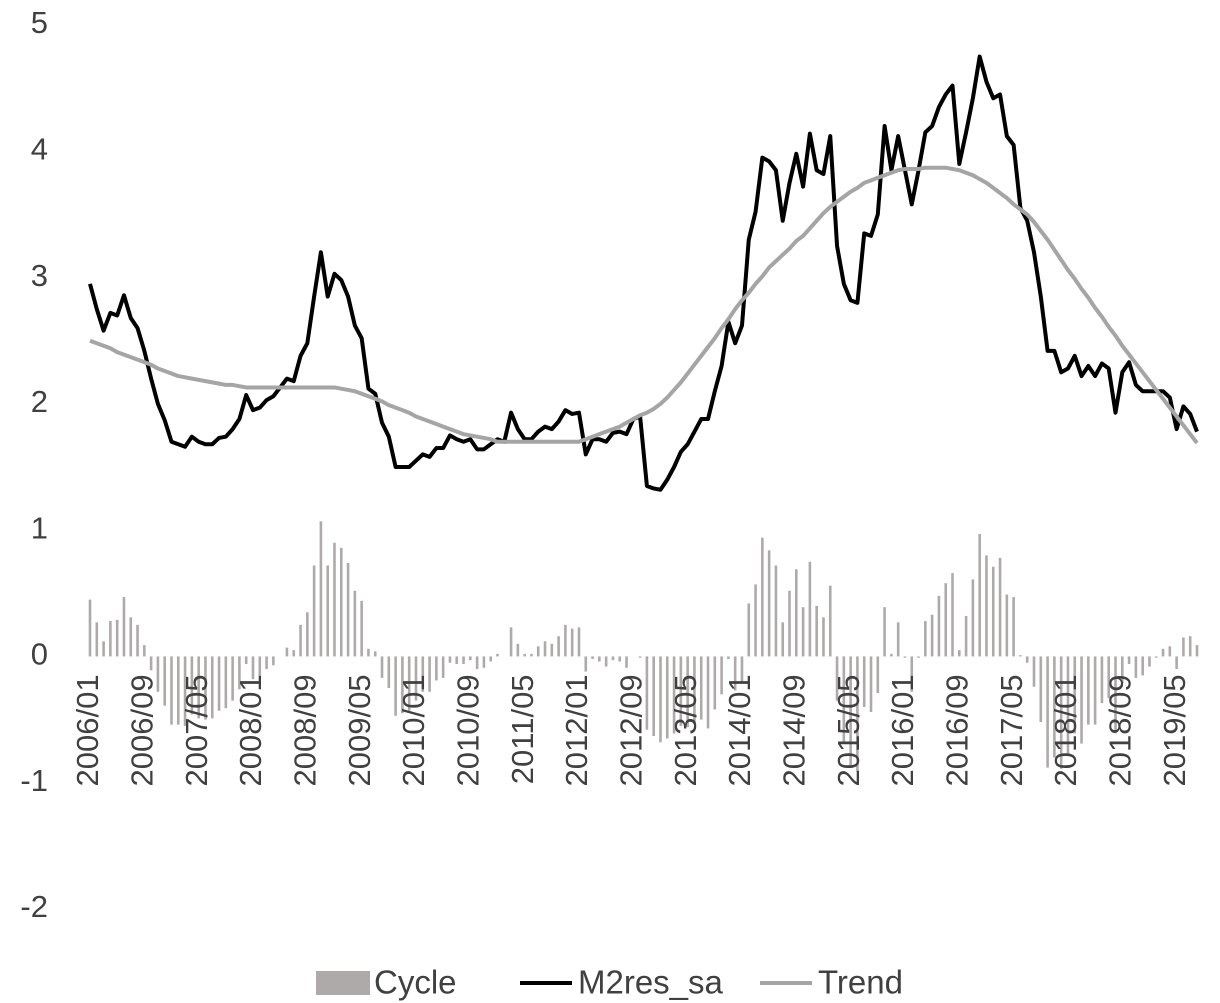 This screenshot has width=1220, height=1003. What do you see at coordinates (39, 654) in the screenshot?
I see `y-tick-label: 0` at bounding box center [39, 654].